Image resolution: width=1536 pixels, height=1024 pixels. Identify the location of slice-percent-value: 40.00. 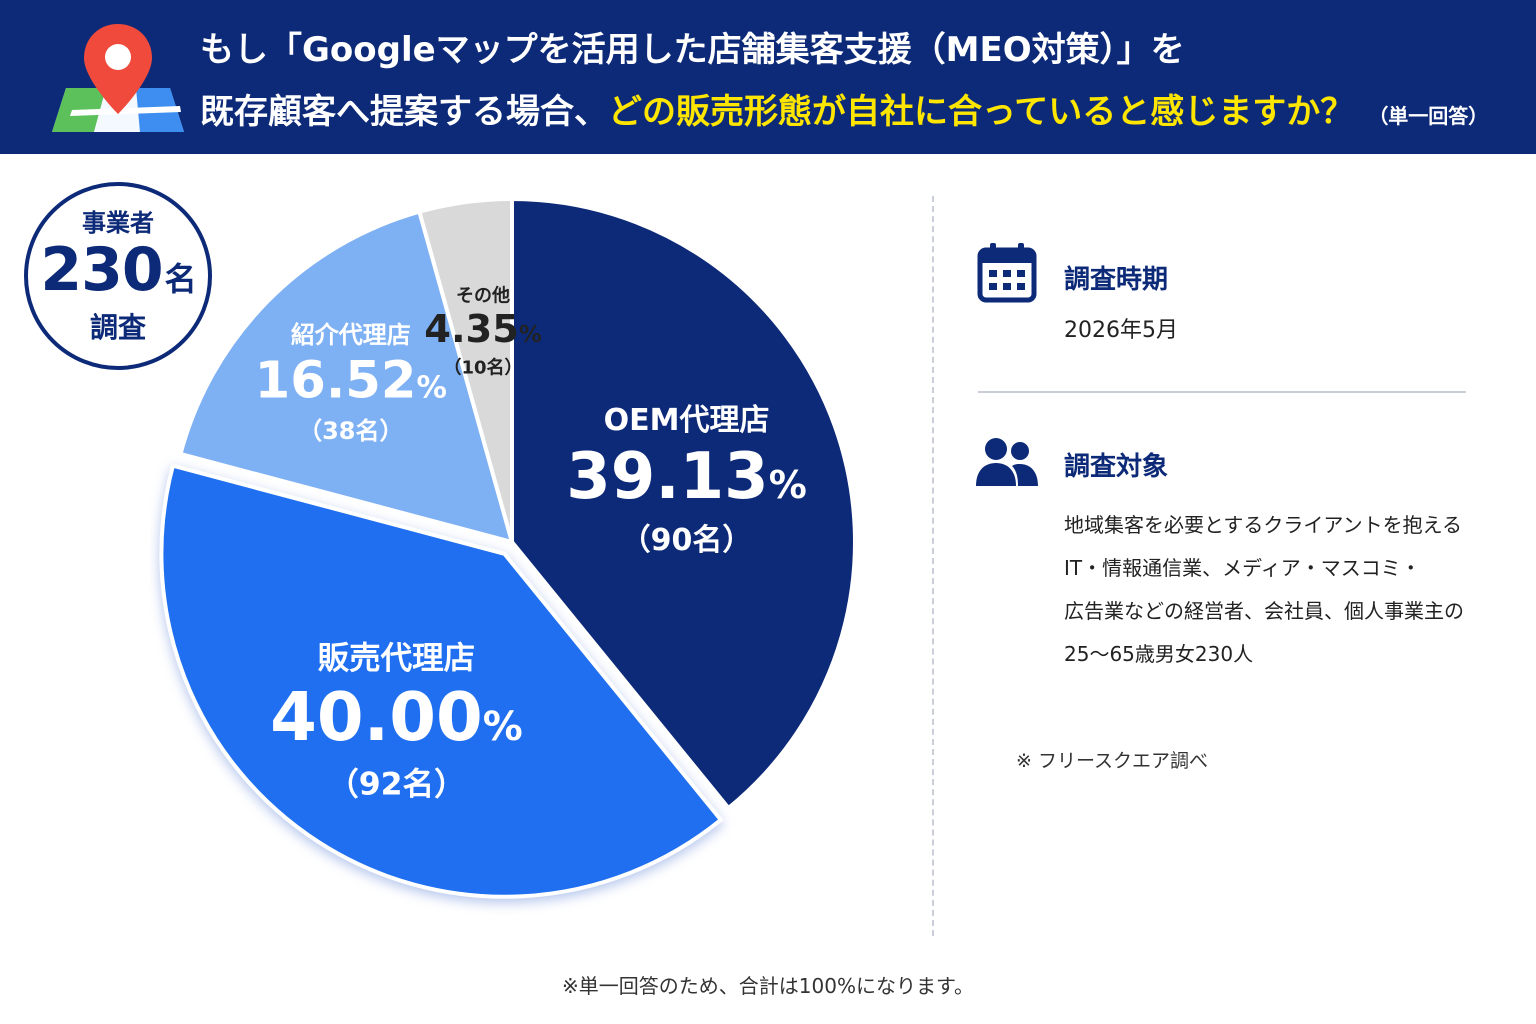
(376, 717).